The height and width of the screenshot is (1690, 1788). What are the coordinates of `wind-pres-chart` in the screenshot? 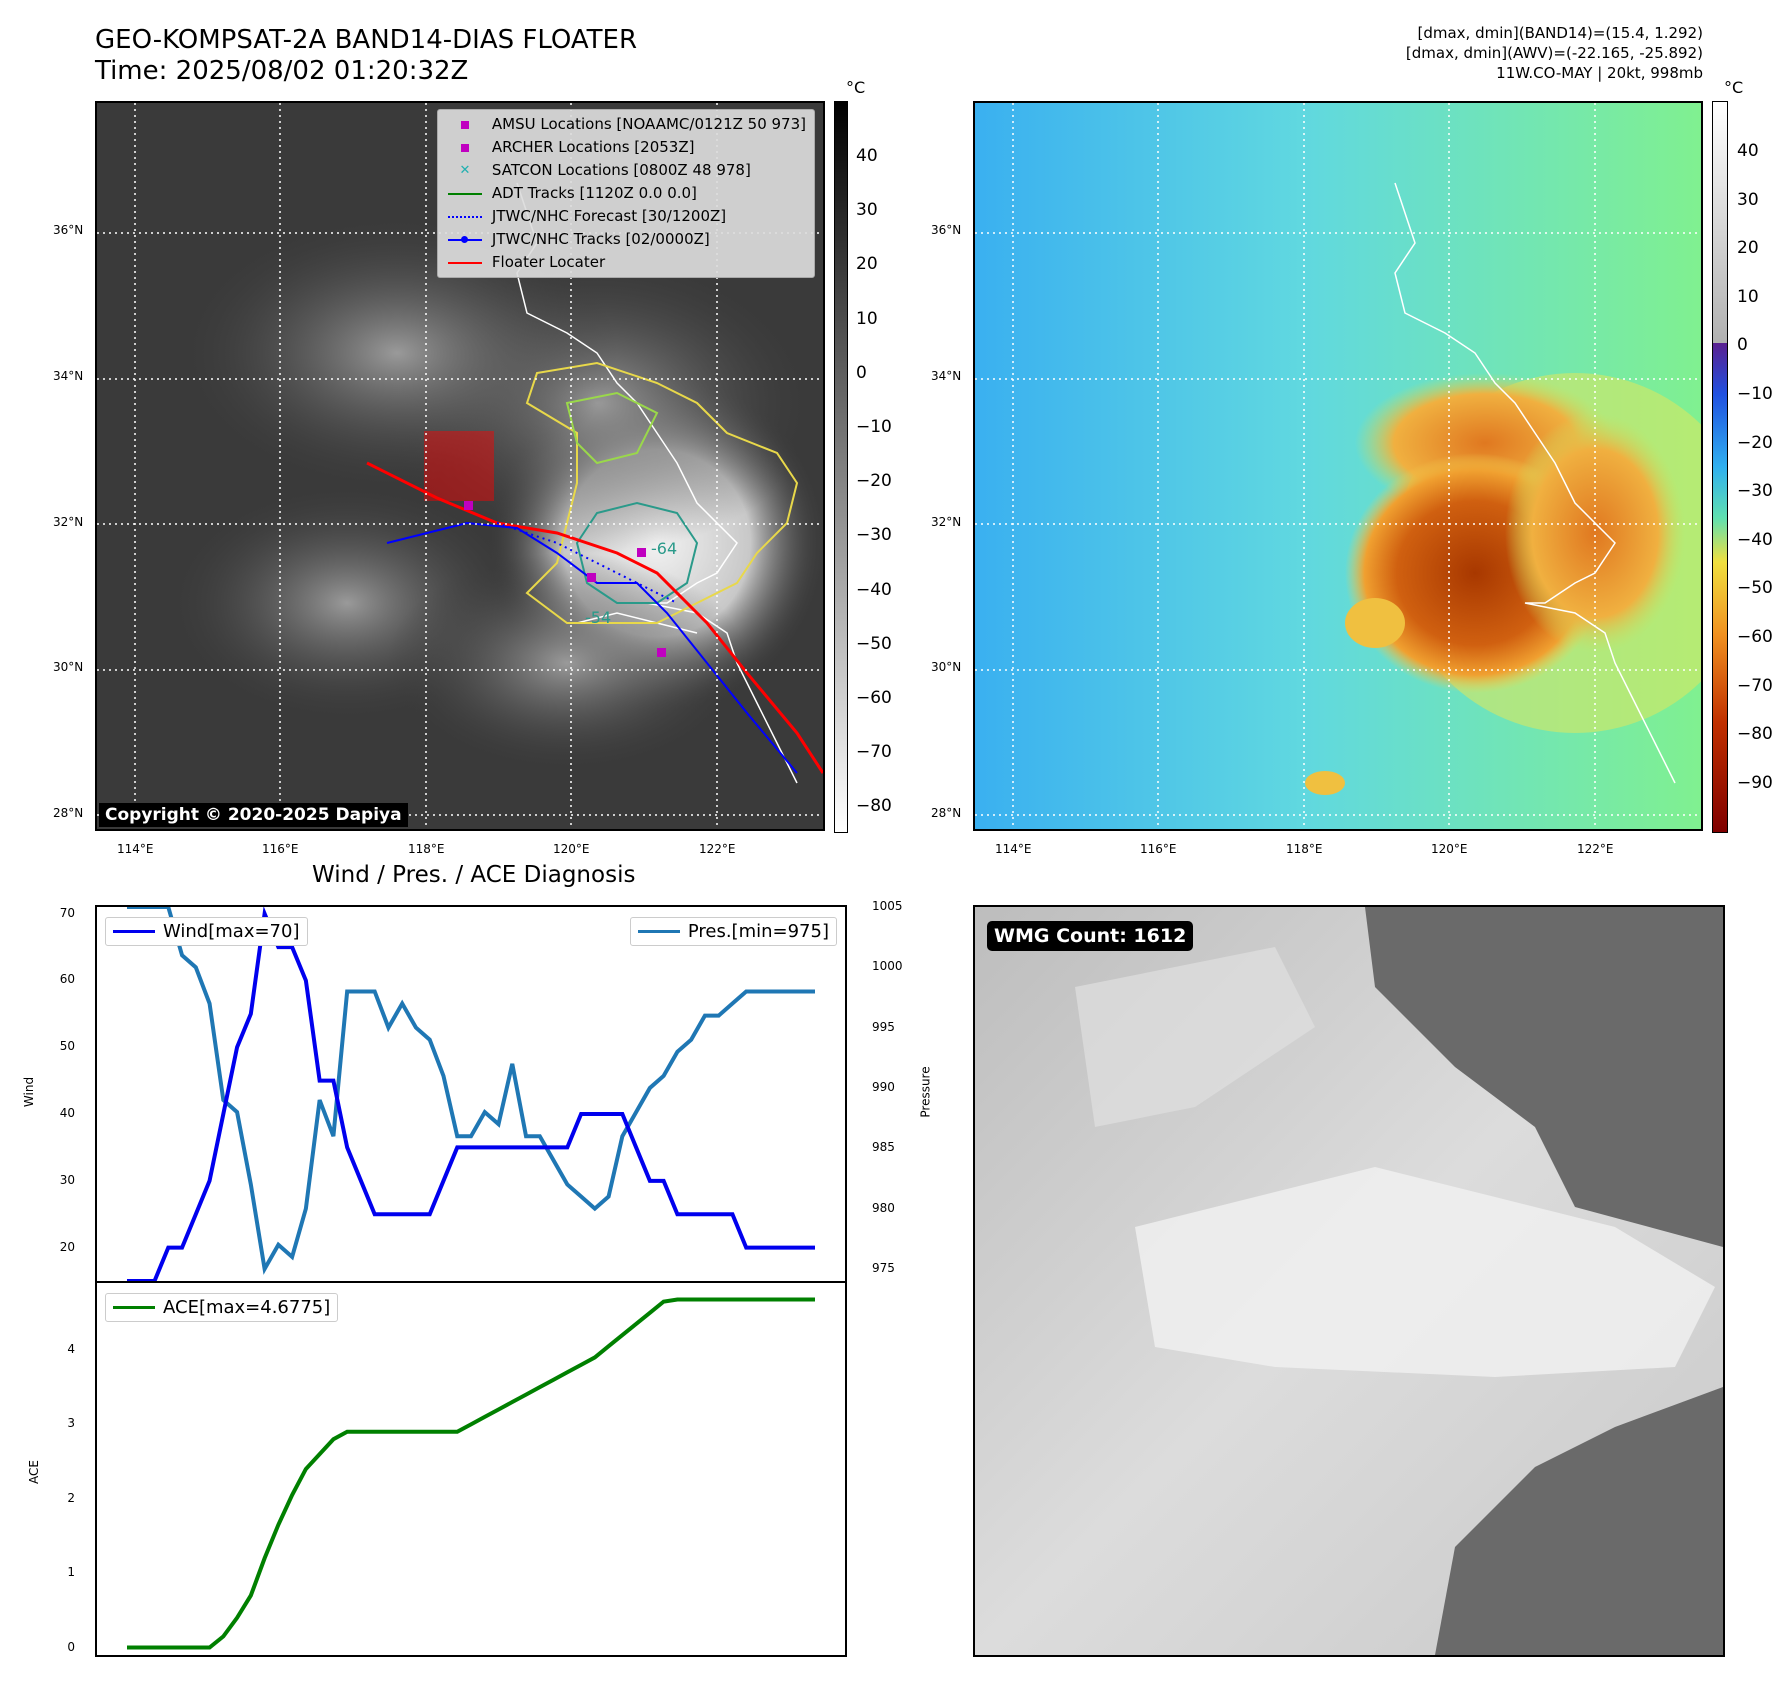 It's located at (471, 1094).